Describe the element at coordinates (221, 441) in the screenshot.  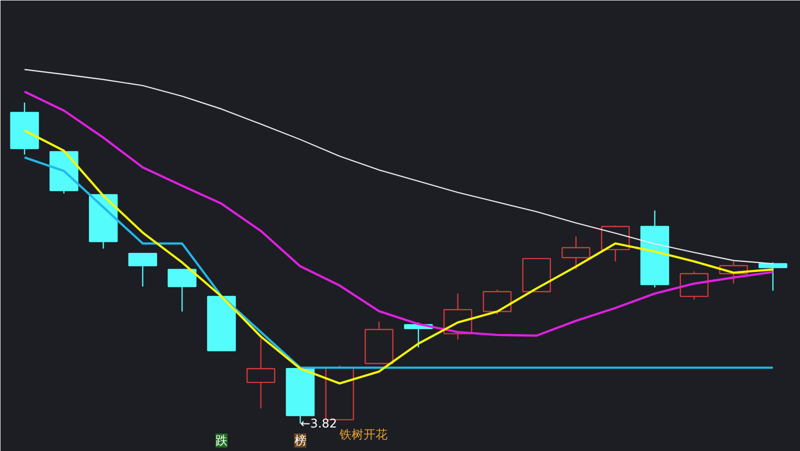
I see `text: 跌` at that location.